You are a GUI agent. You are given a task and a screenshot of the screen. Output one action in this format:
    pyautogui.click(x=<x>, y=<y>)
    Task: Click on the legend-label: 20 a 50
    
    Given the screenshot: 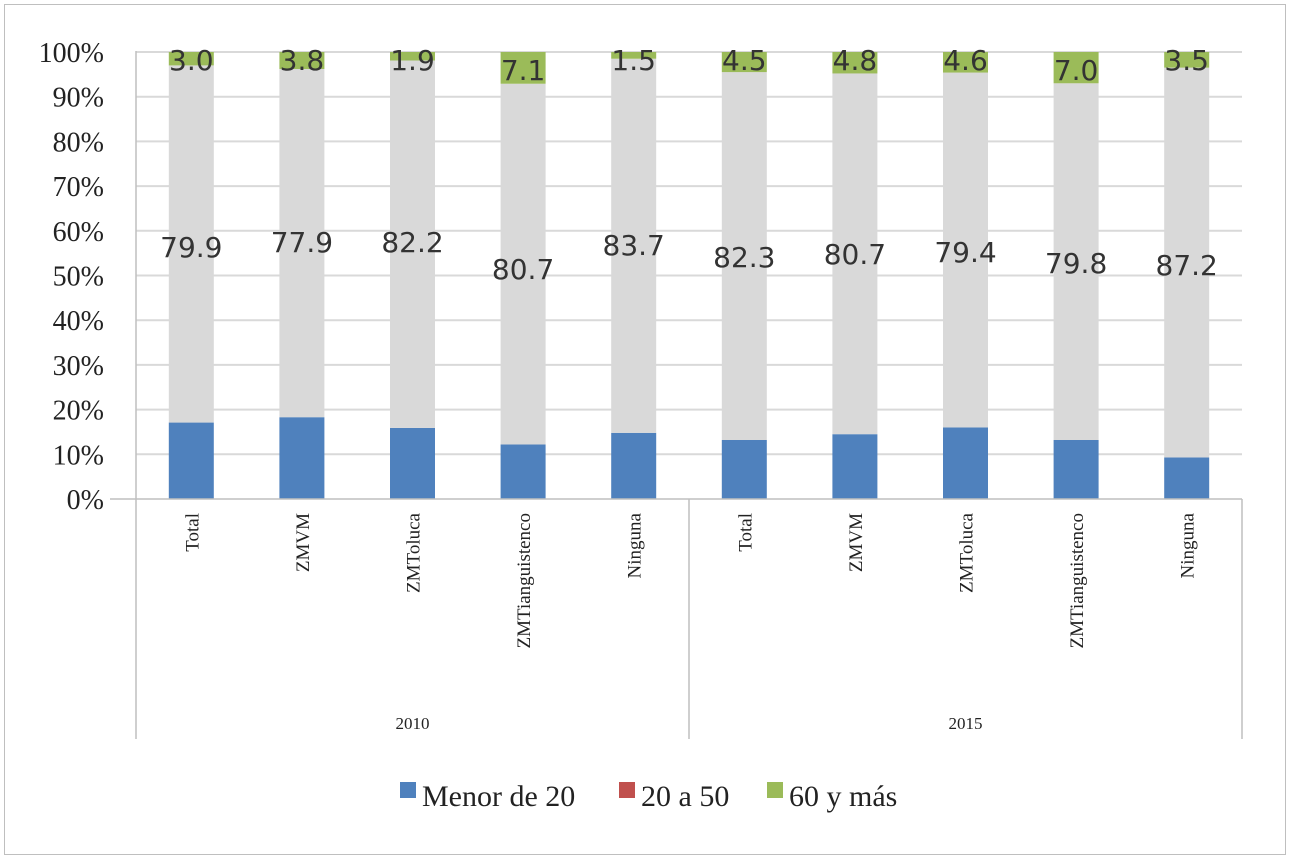 What is the action you would take?
    pyautogui.click(x=685, y=796)
    